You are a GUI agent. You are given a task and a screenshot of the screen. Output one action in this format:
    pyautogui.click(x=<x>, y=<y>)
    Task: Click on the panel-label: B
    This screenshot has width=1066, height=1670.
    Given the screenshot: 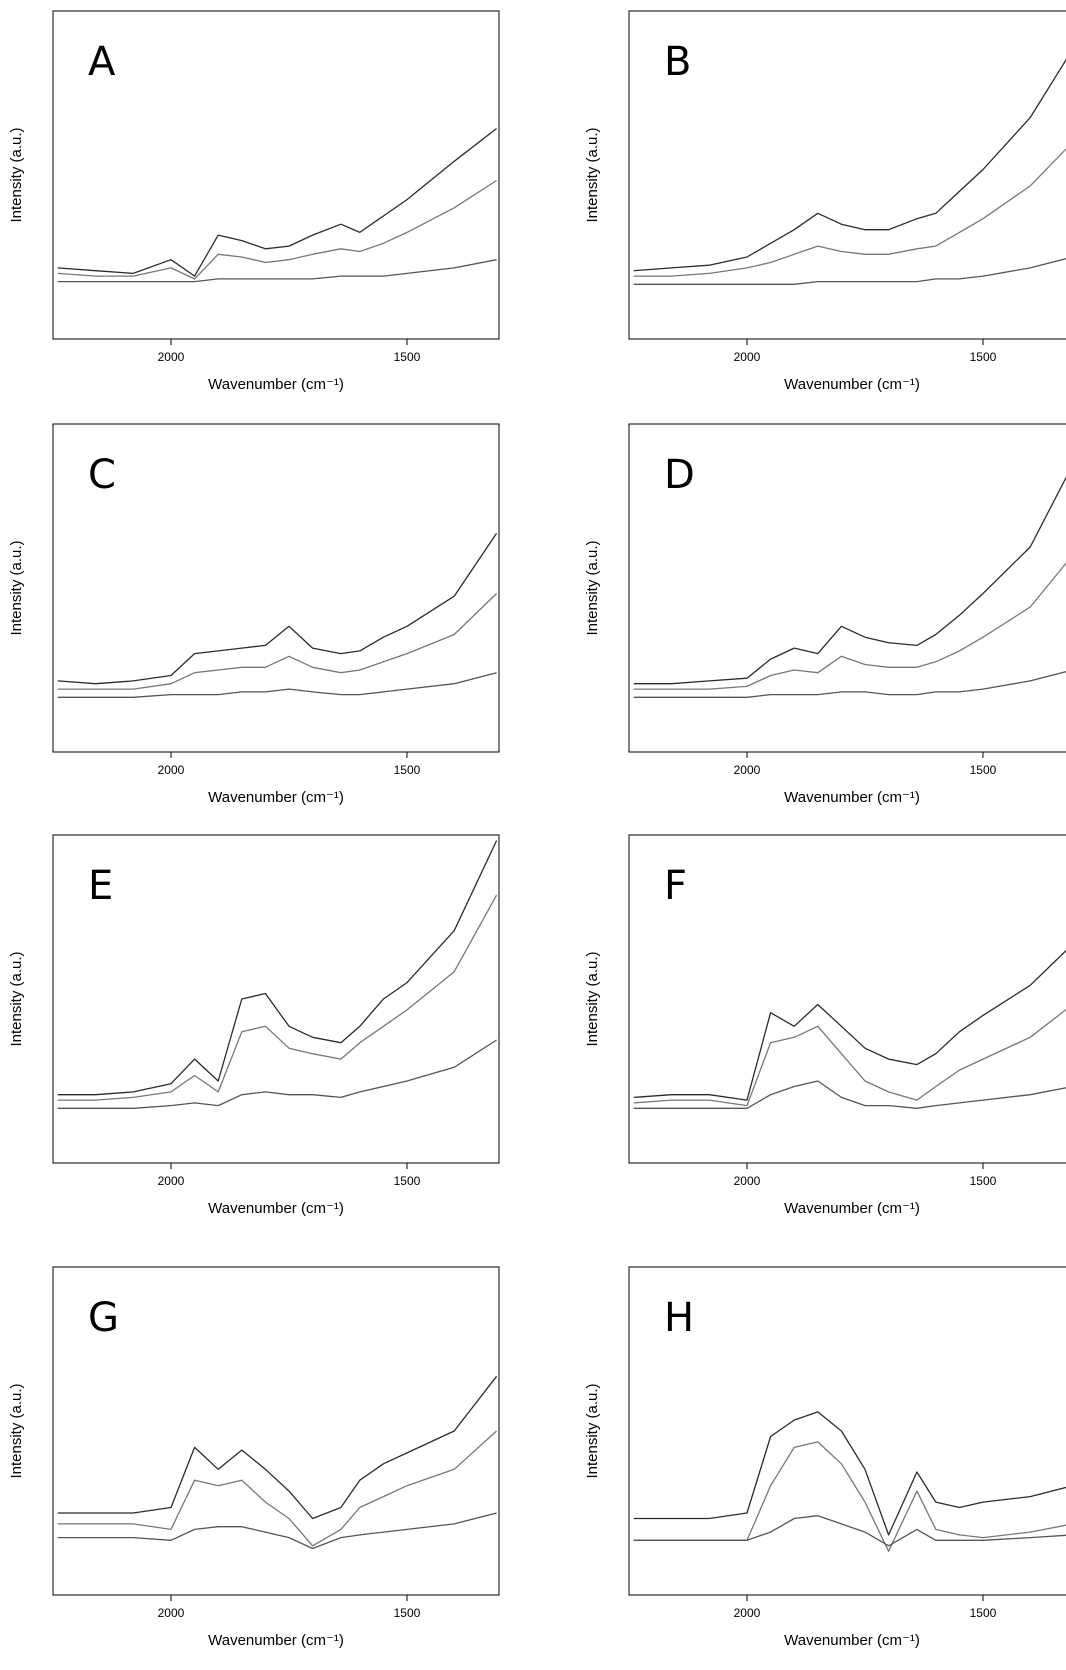 What is the action you would take?
    pyautogui.click(x=677, y=62)
    